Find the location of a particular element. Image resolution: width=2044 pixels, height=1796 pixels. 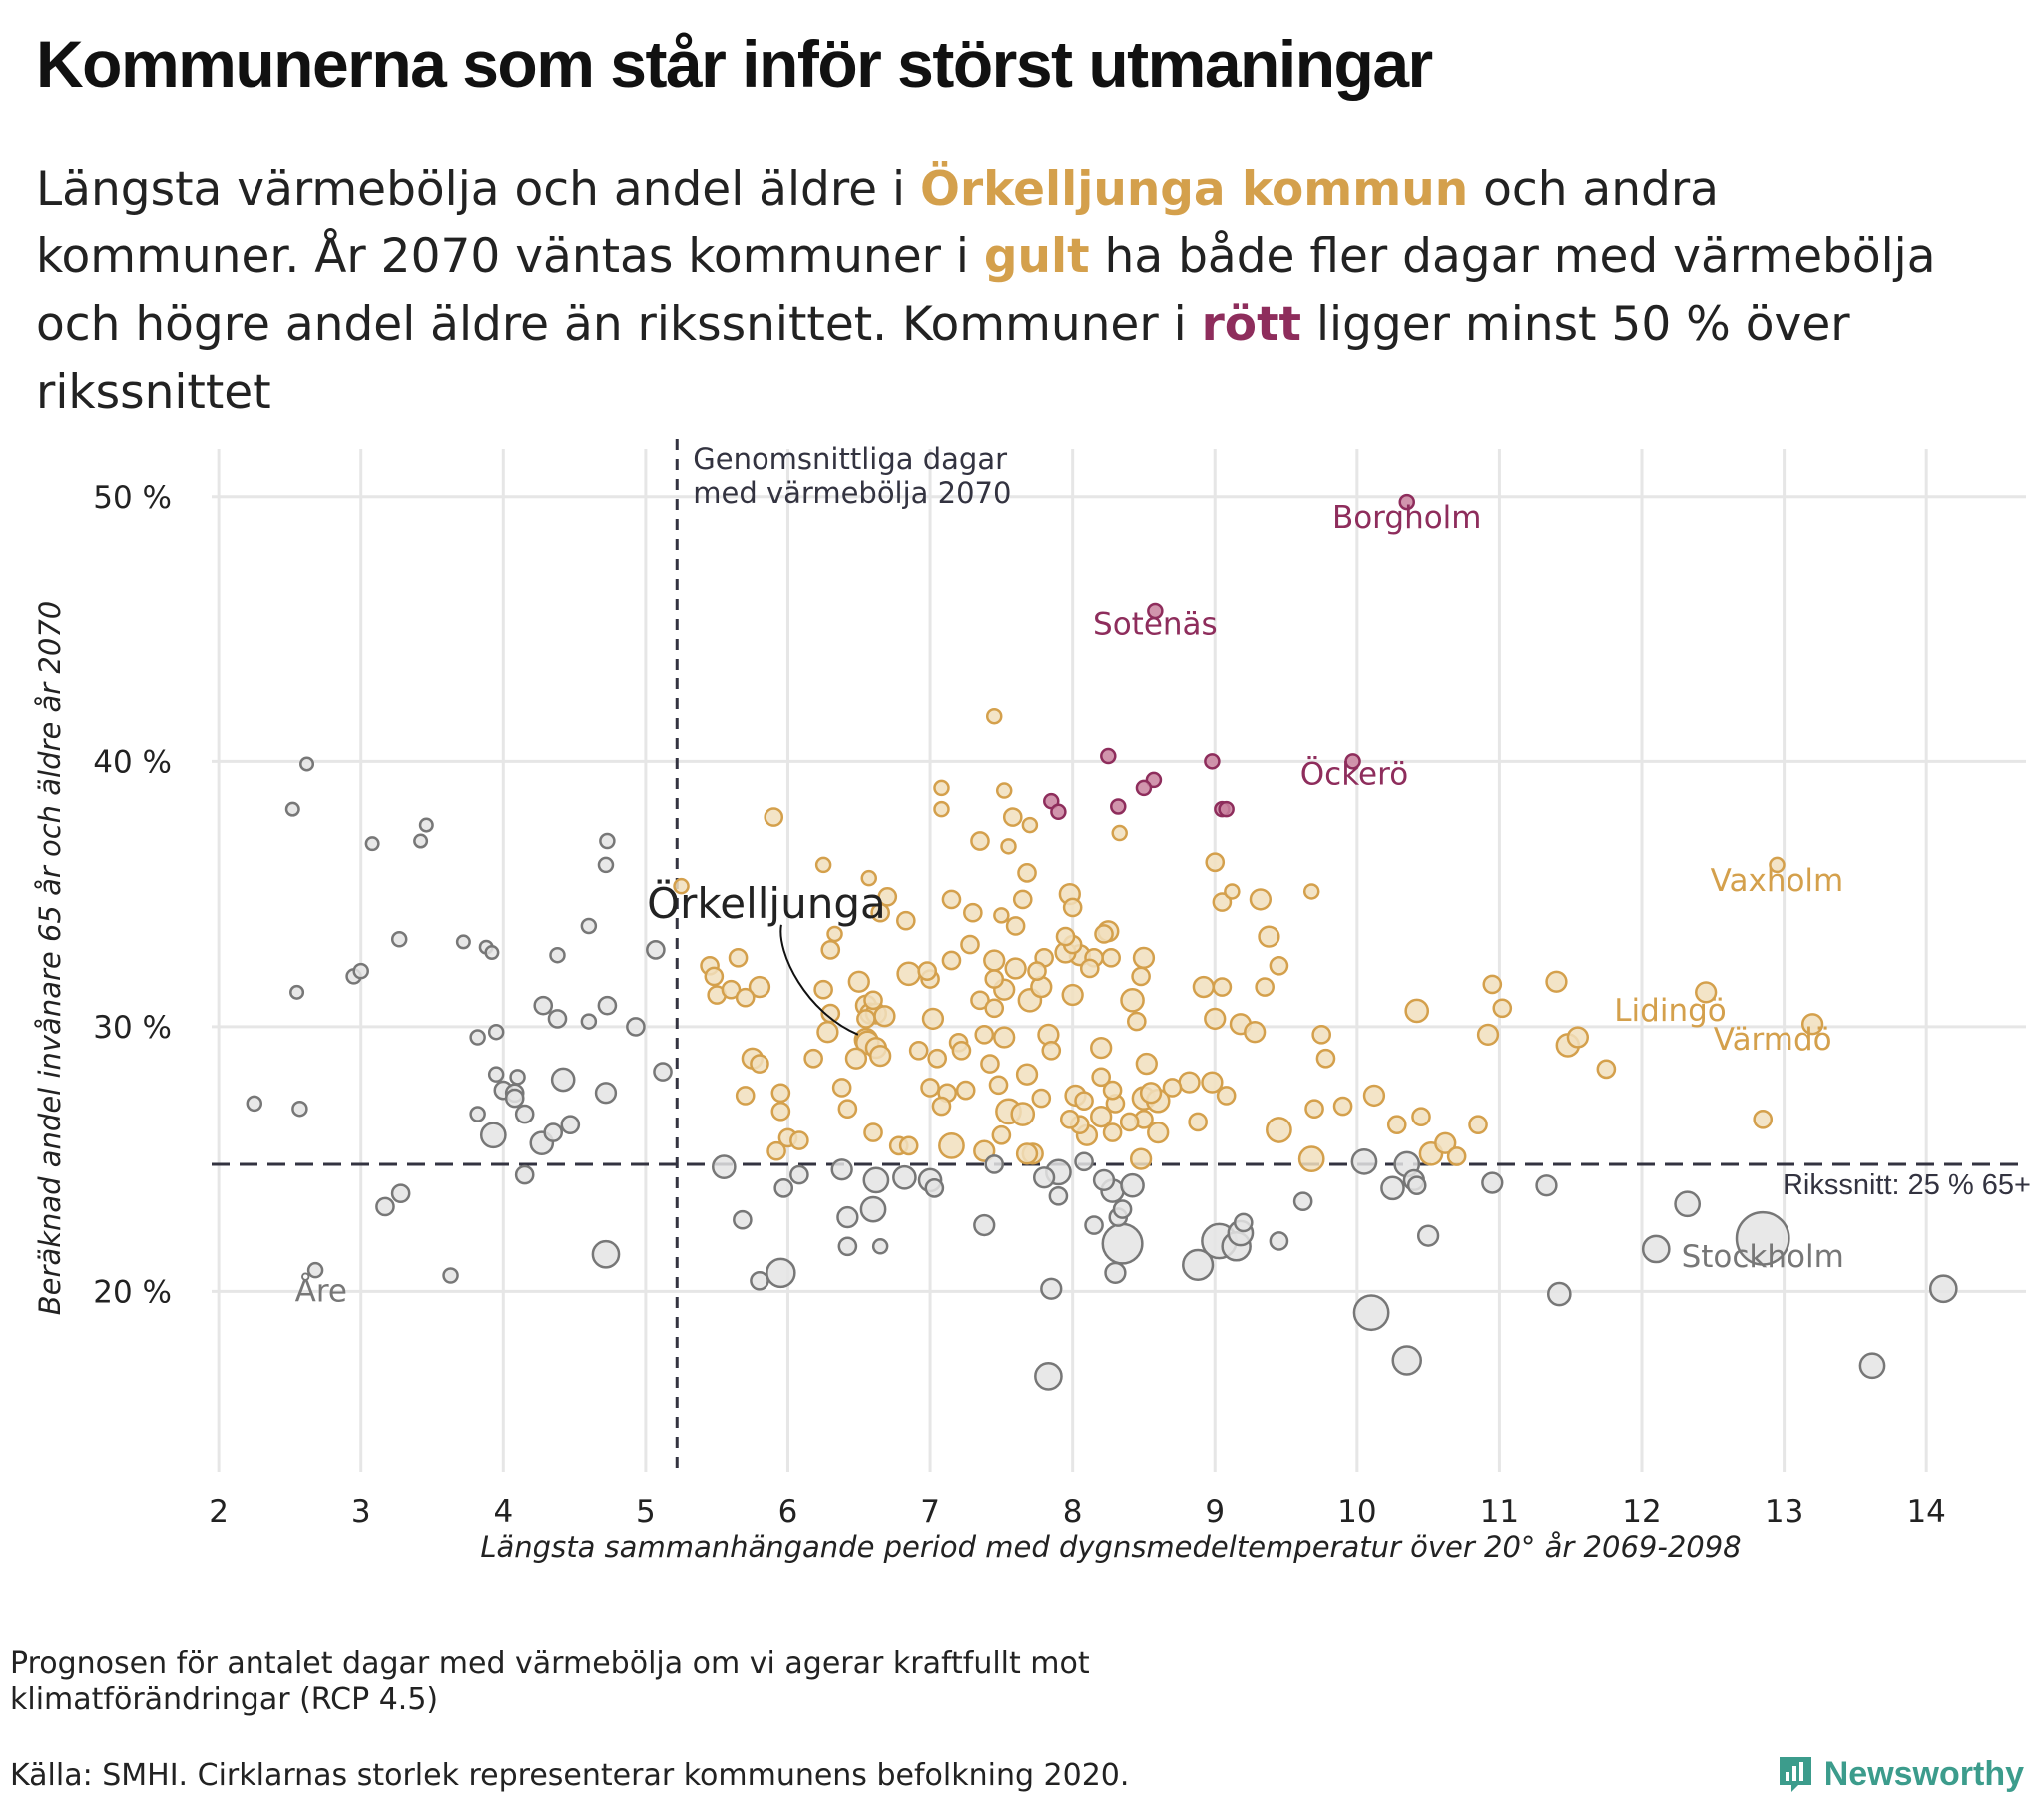

newsworthy-logo: Newsworthy is located at coordinates (1900, 1774).